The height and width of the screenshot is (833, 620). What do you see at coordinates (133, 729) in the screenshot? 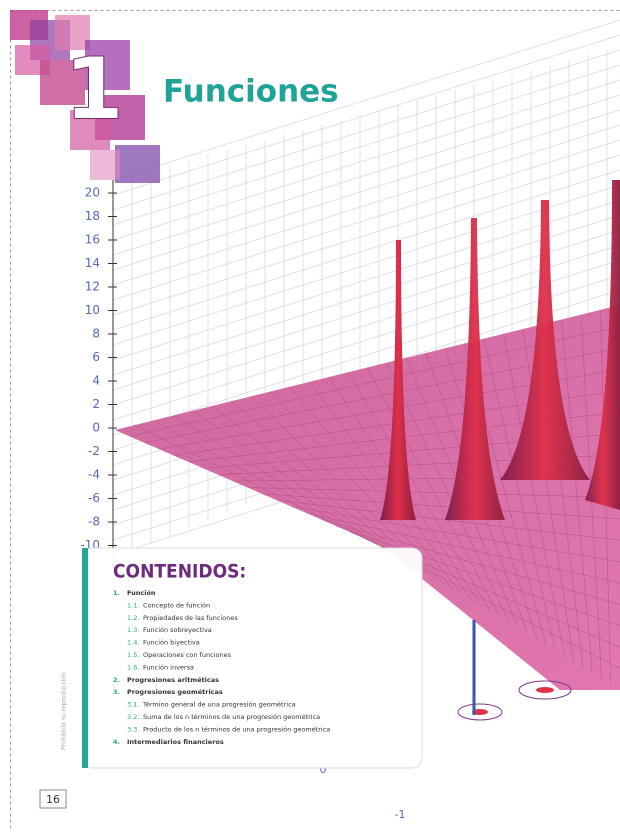
I see `item-number: 3.3.` at bounding box center [133, 729].